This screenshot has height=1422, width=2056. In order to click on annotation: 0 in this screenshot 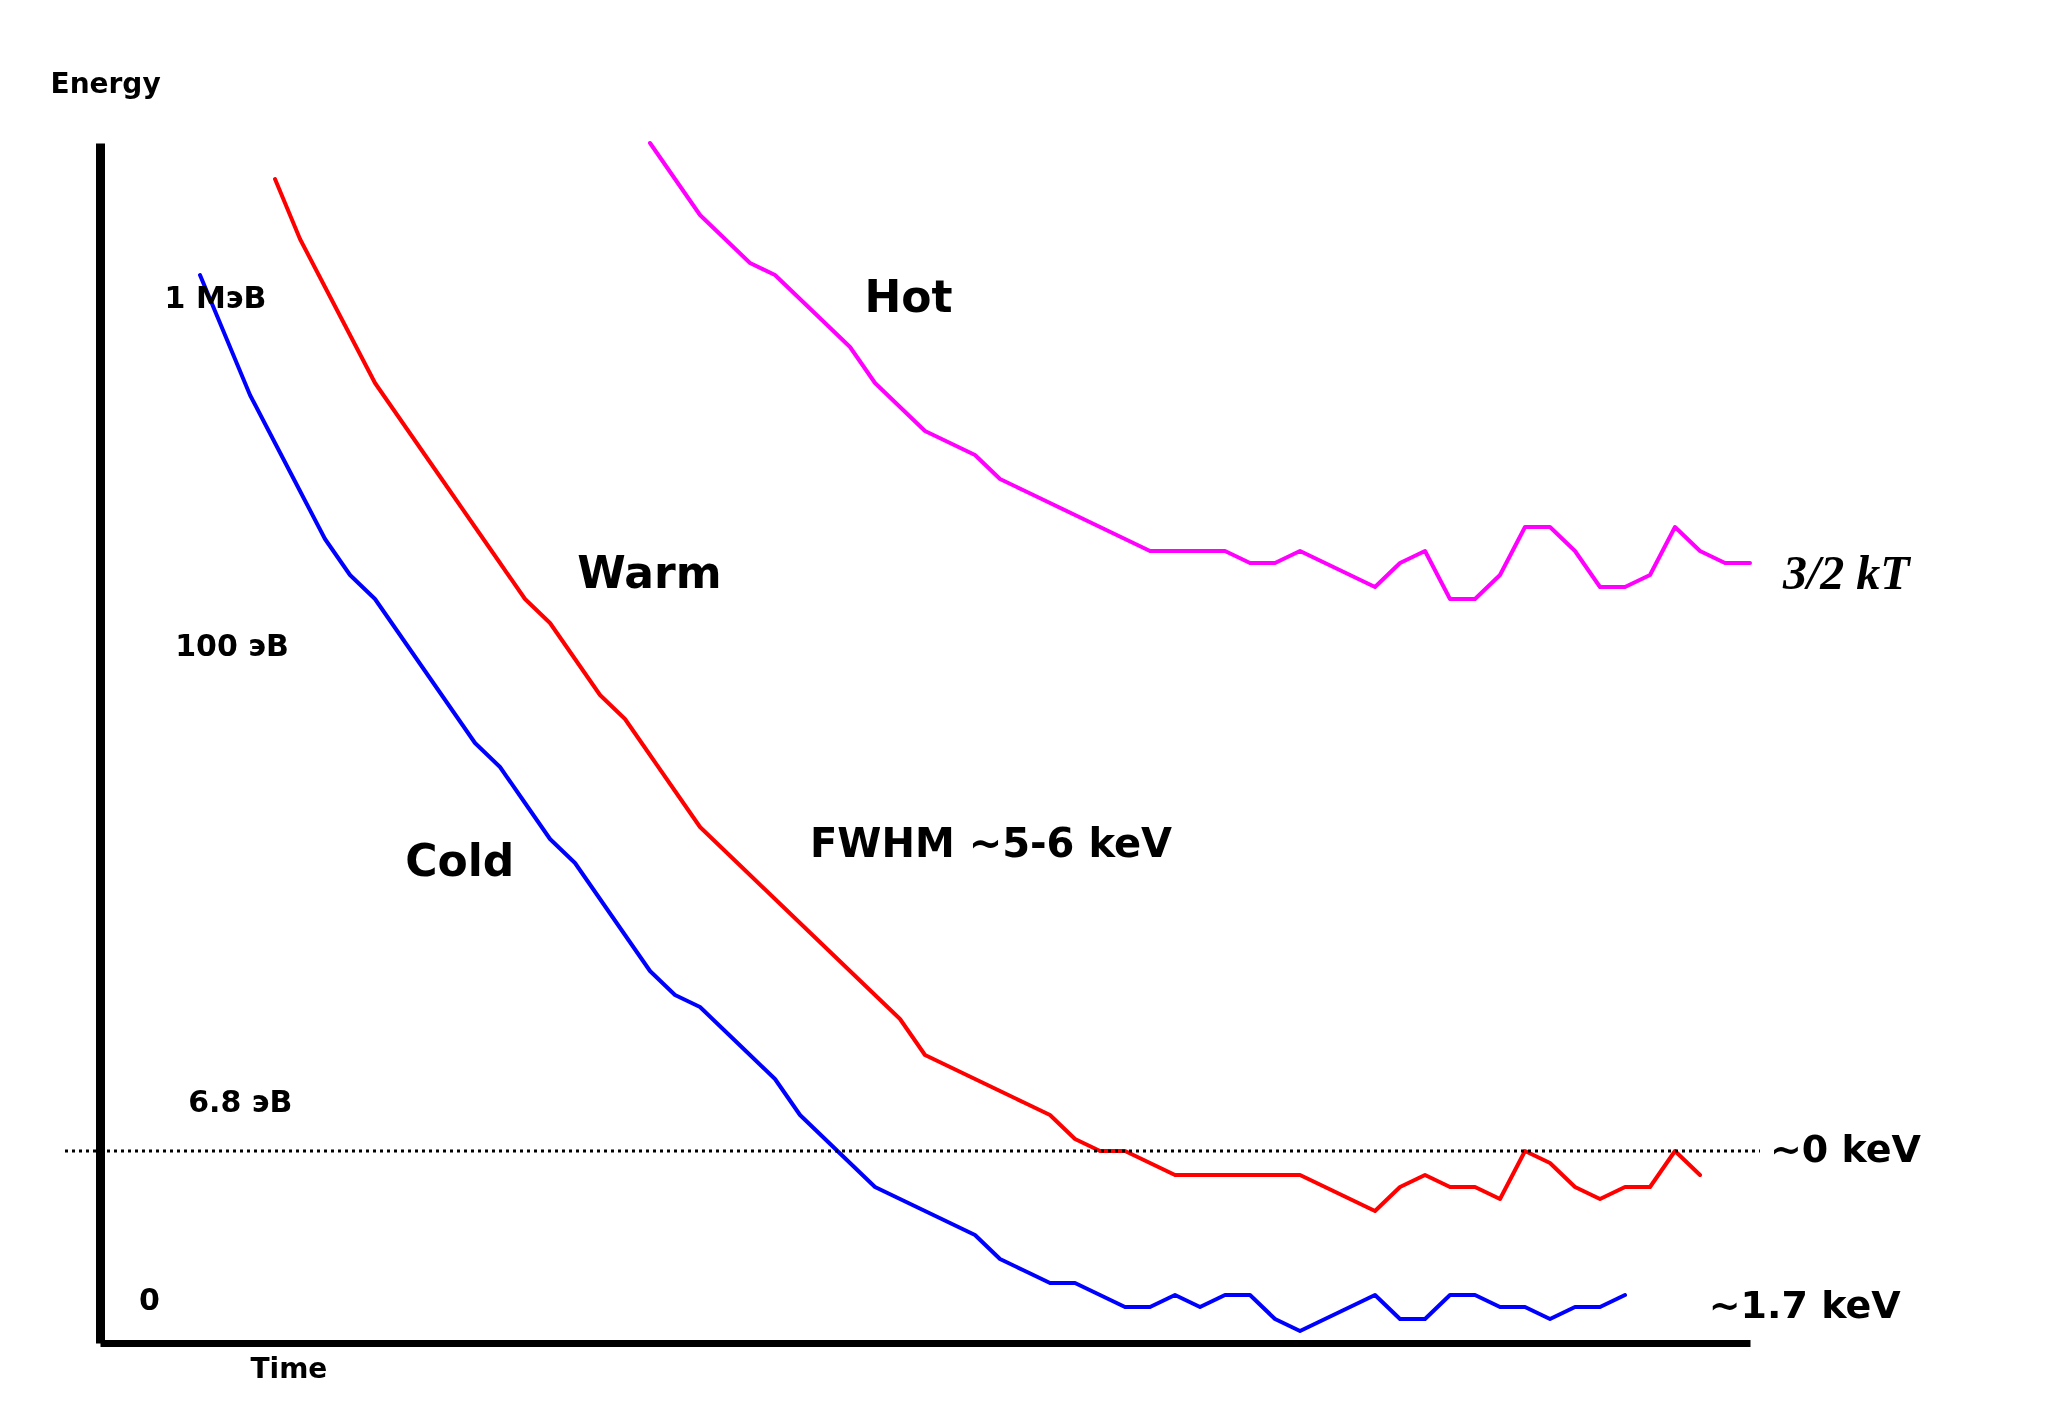, I will do `click(149, 1299)`.